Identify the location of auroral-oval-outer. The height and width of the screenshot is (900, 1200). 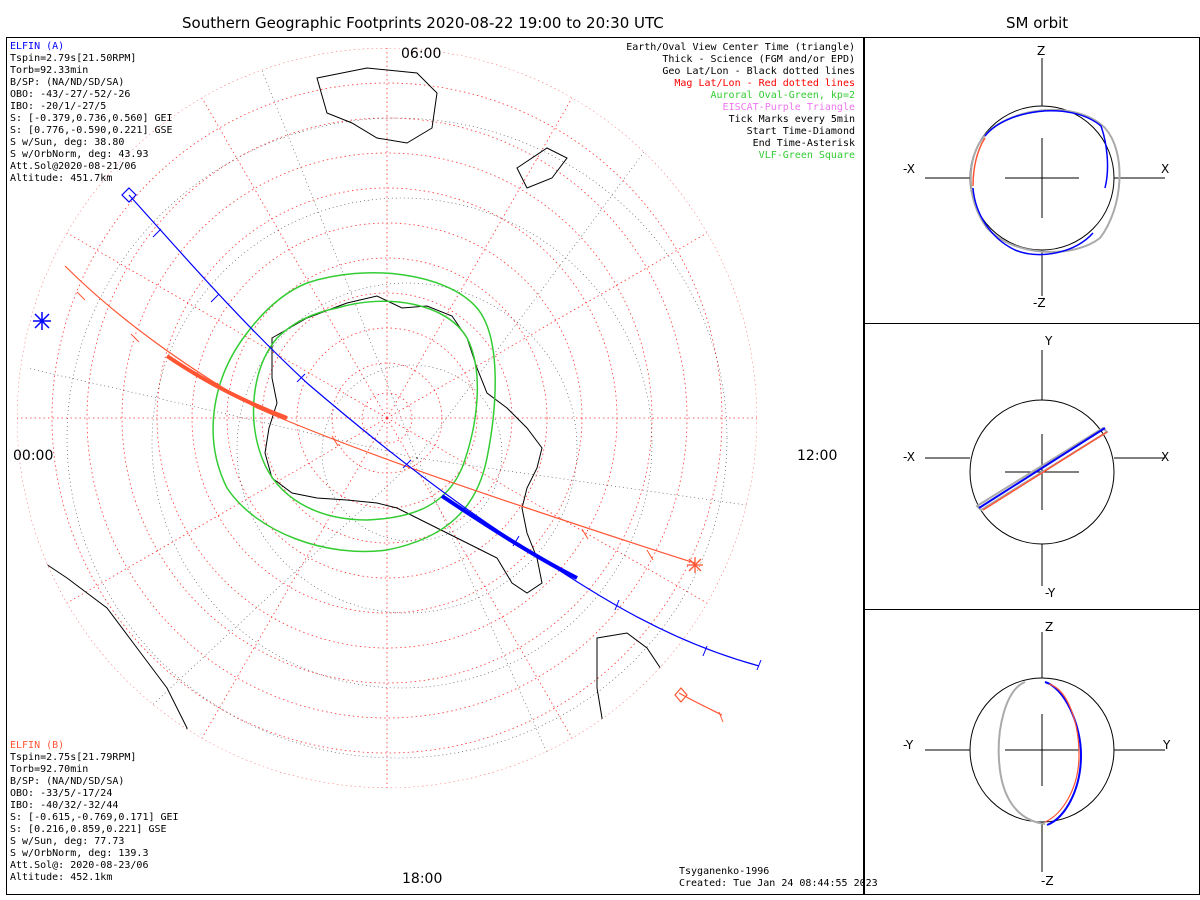
(354, 412).